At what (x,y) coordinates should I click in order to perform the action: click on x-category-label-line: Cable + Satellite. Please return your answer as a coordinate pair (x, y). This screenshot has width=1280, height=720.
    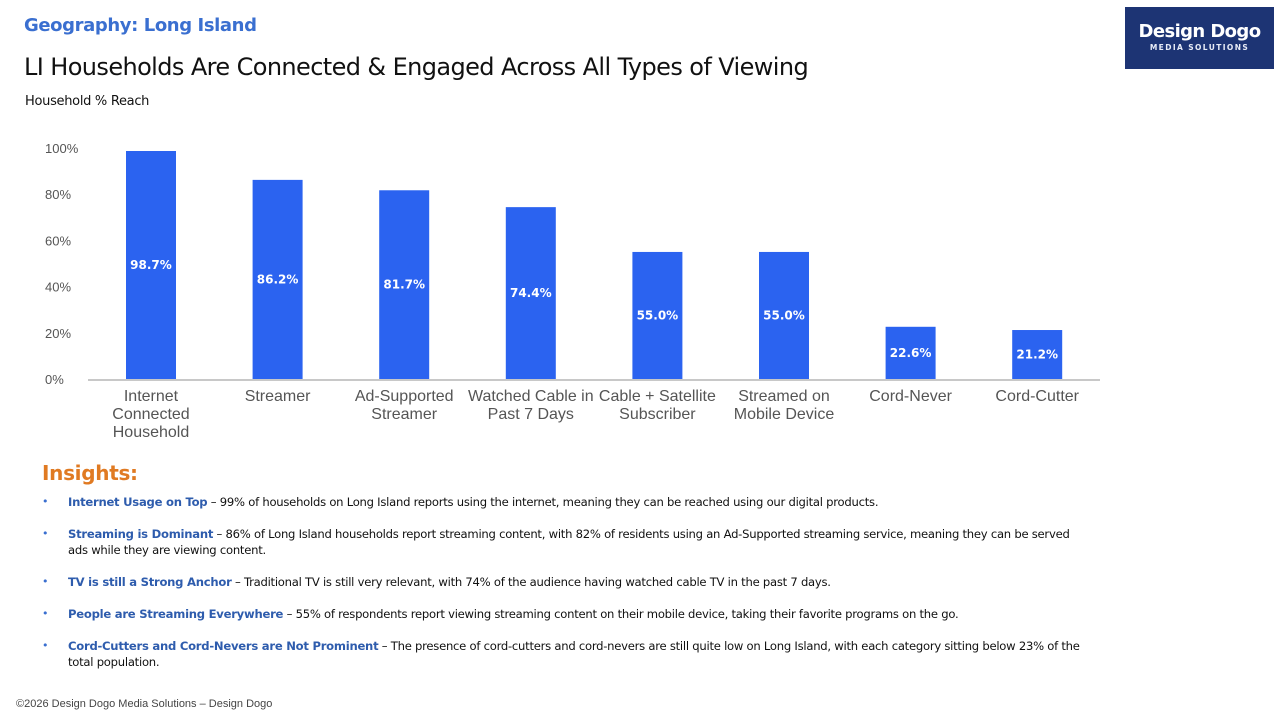
    Looking at the image, I should click on (657, 396).